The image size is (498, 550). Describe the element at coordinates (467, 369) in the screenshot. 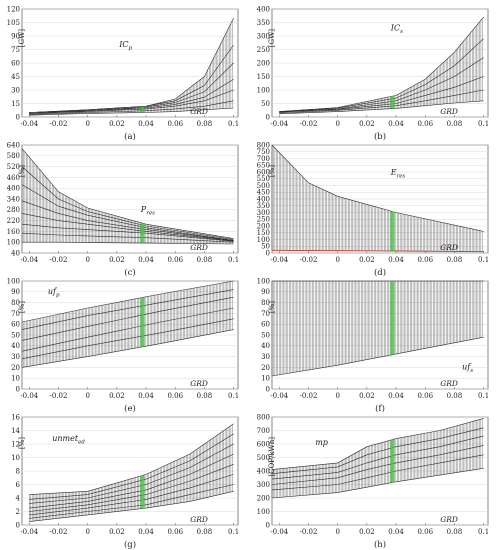

I see `annotation-label: ufs` at that location.